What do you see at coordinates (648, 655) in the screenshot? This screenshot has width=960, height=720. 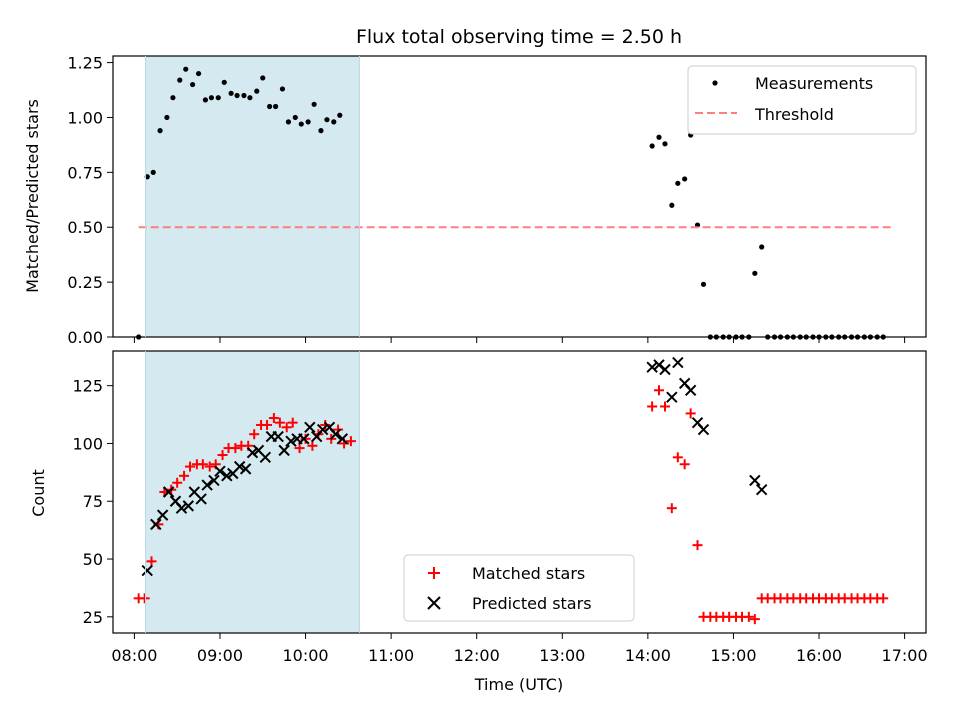 I see `x-tick-label: 14:00` at bounding box center [648, 655].